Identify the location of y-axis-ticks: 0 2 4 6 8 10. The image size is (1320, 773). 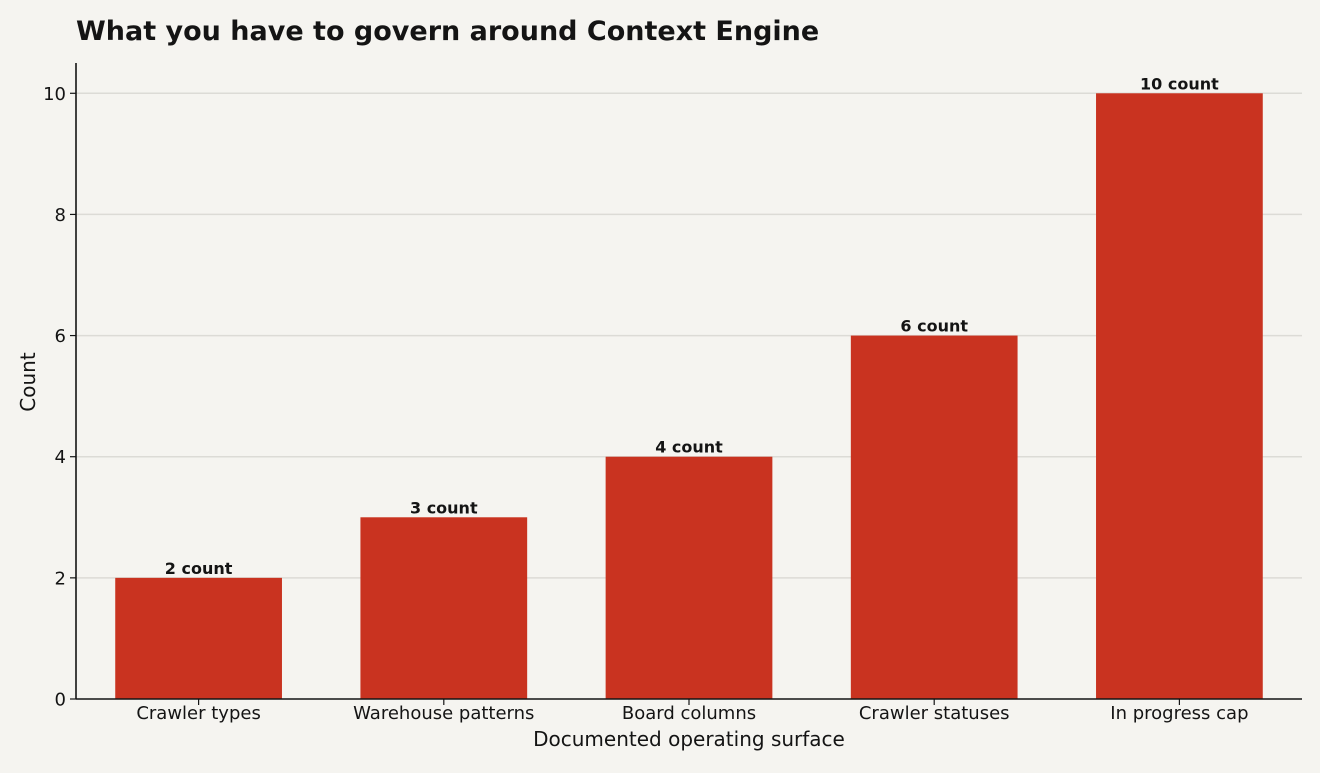
(59, 397).